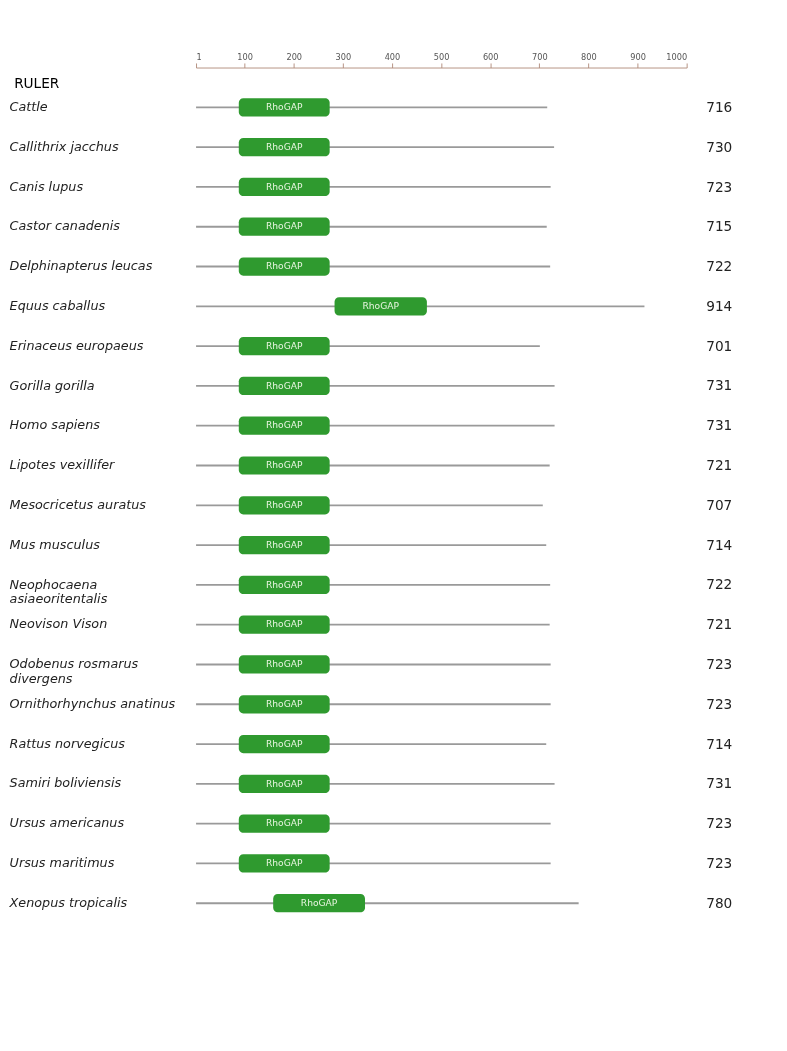  What do you see at coordinates (57, 305) in the screenshot?
I see `y-tick-label: Equus caballus` at bounding box center [57, 305].